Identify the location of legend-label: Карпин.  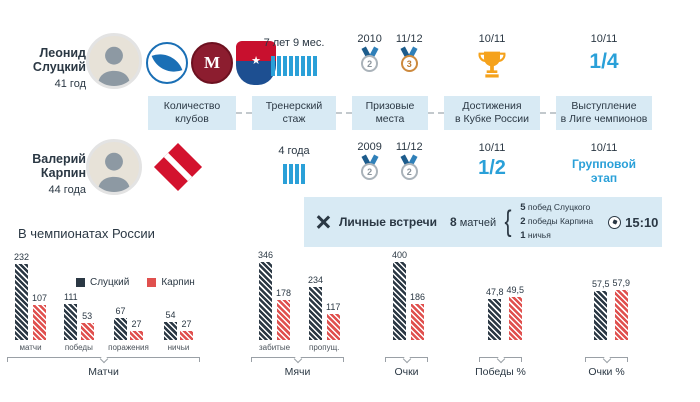
(178, 282).